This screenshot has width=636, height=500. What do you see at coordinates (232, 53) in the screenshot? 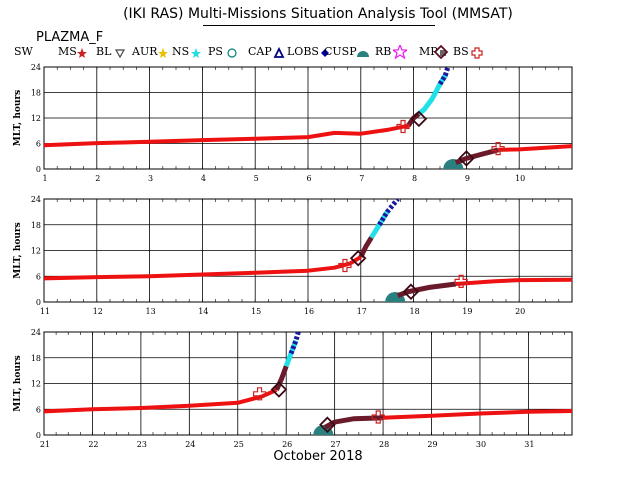
I see `circle-icon` at bounding box center [232, 53].